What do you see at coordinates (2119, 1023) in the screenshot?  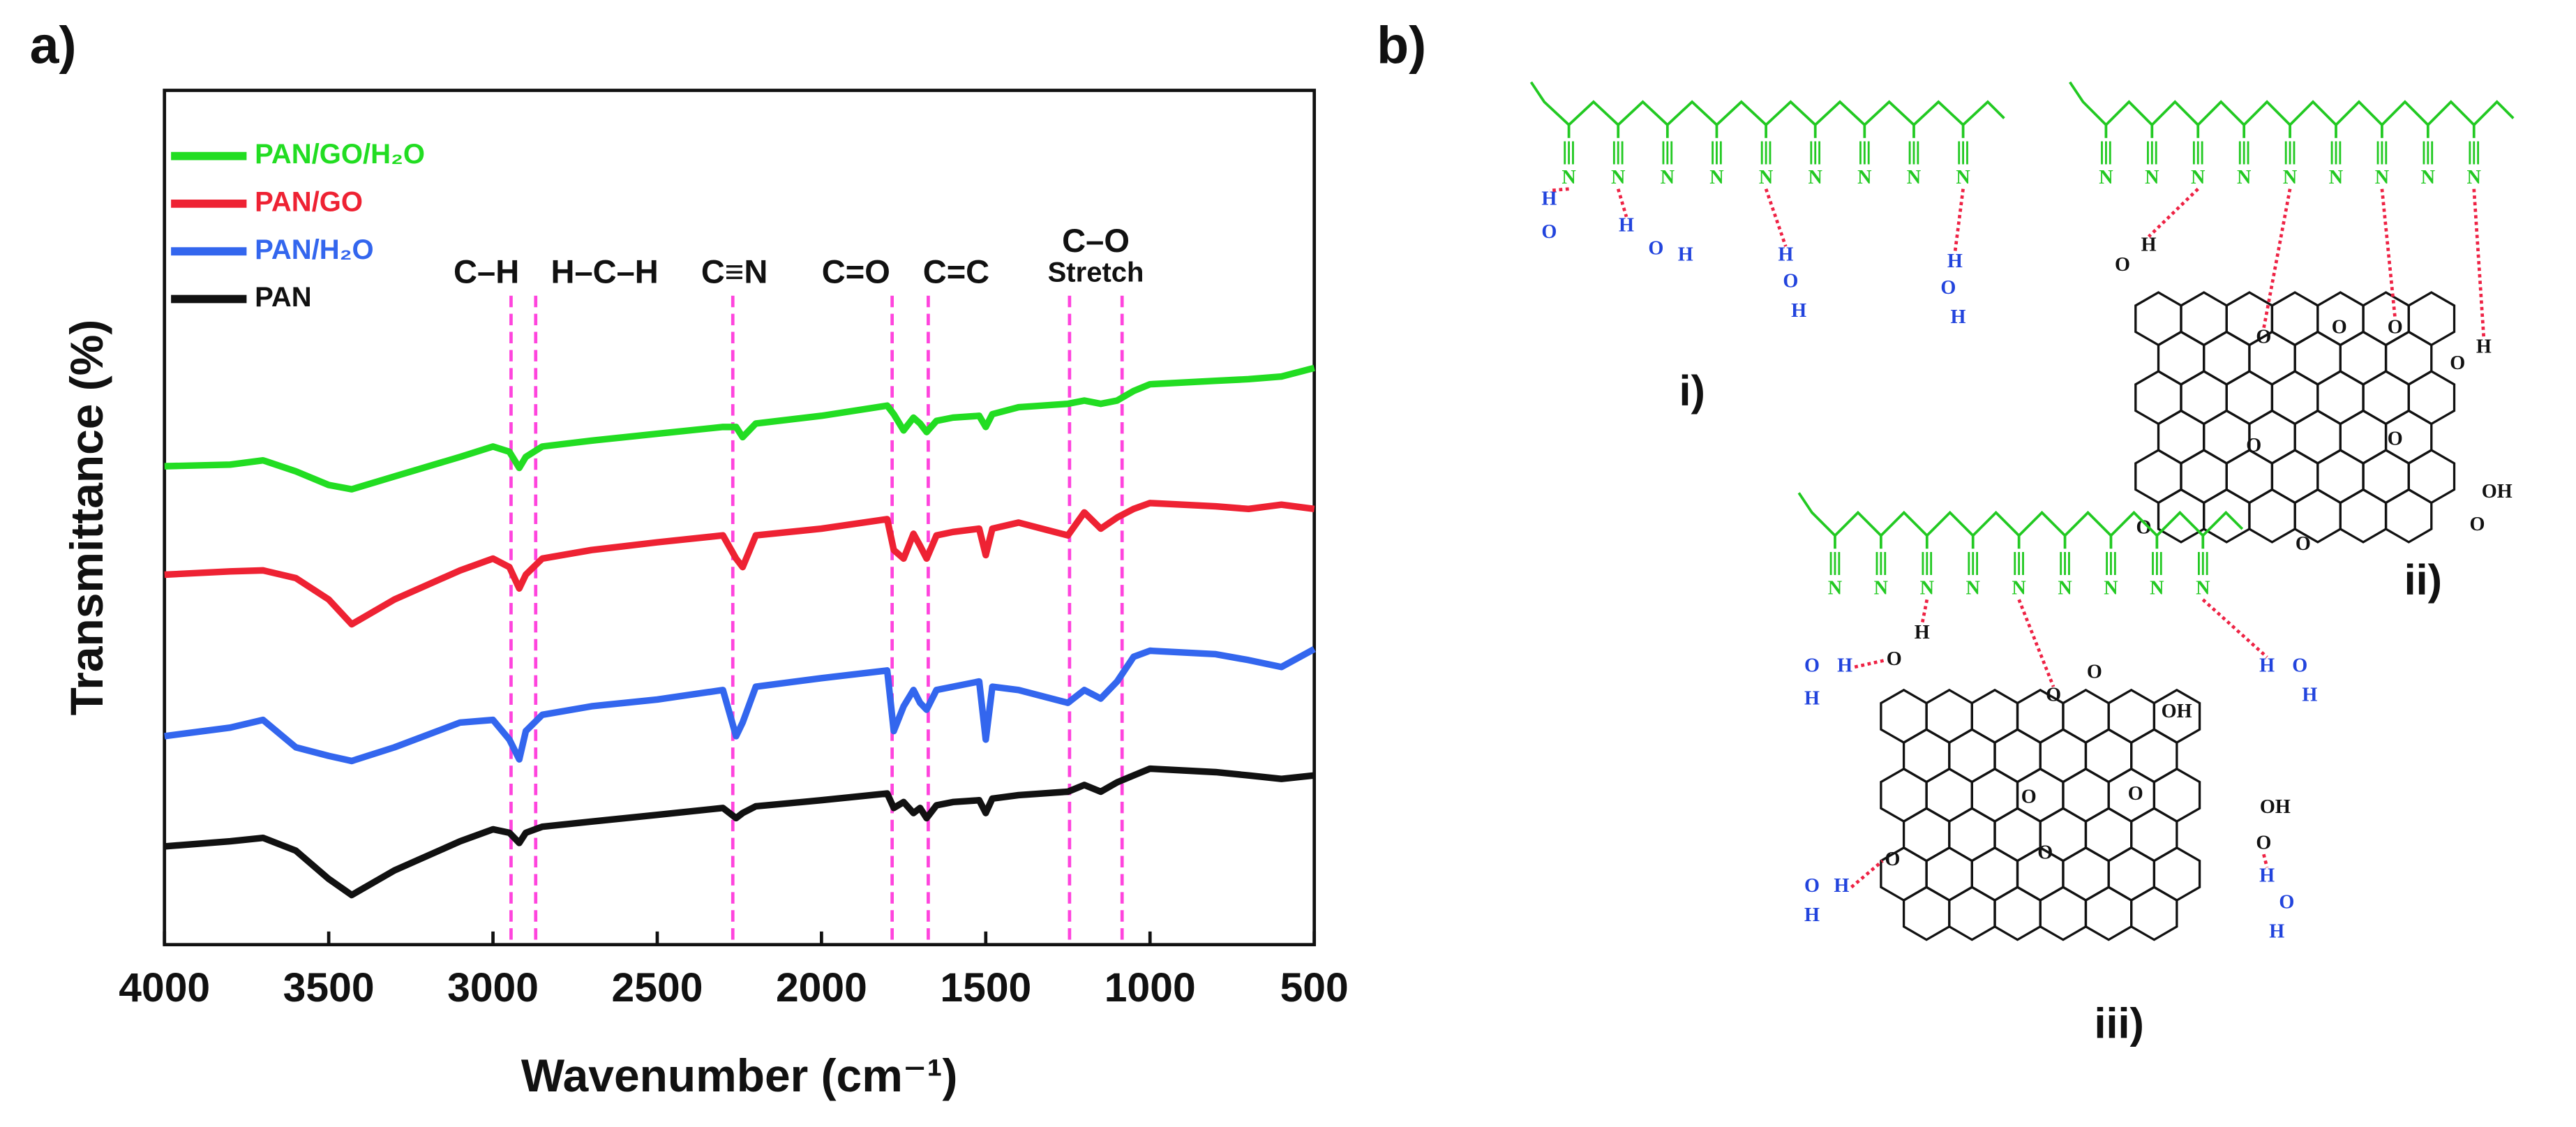 I see `structure-label: iii)` at bounding box center [2119, 1023].